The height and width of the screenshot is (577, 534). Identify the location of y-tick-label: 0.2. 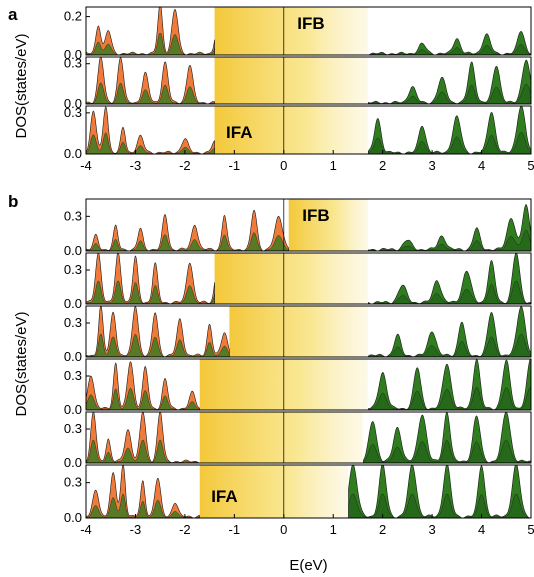
(73, 16).